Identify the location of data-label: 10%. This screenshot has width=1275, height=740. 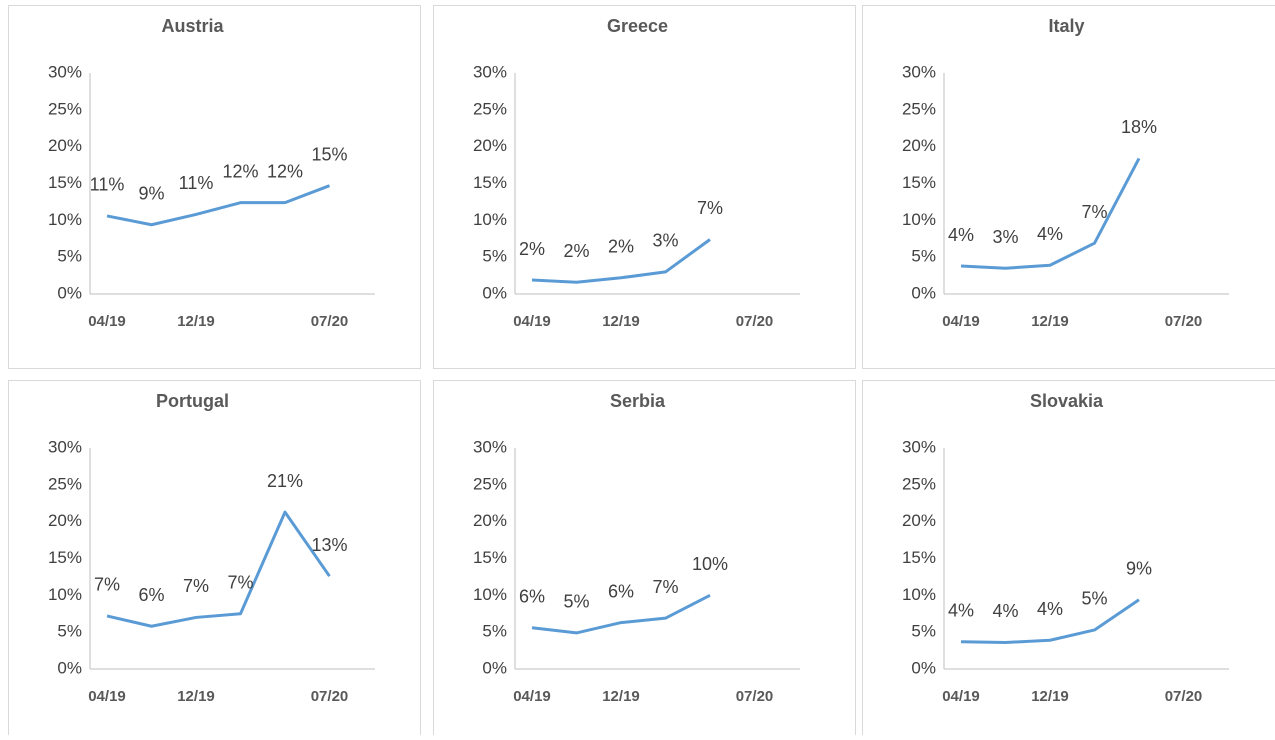
(710, 564).